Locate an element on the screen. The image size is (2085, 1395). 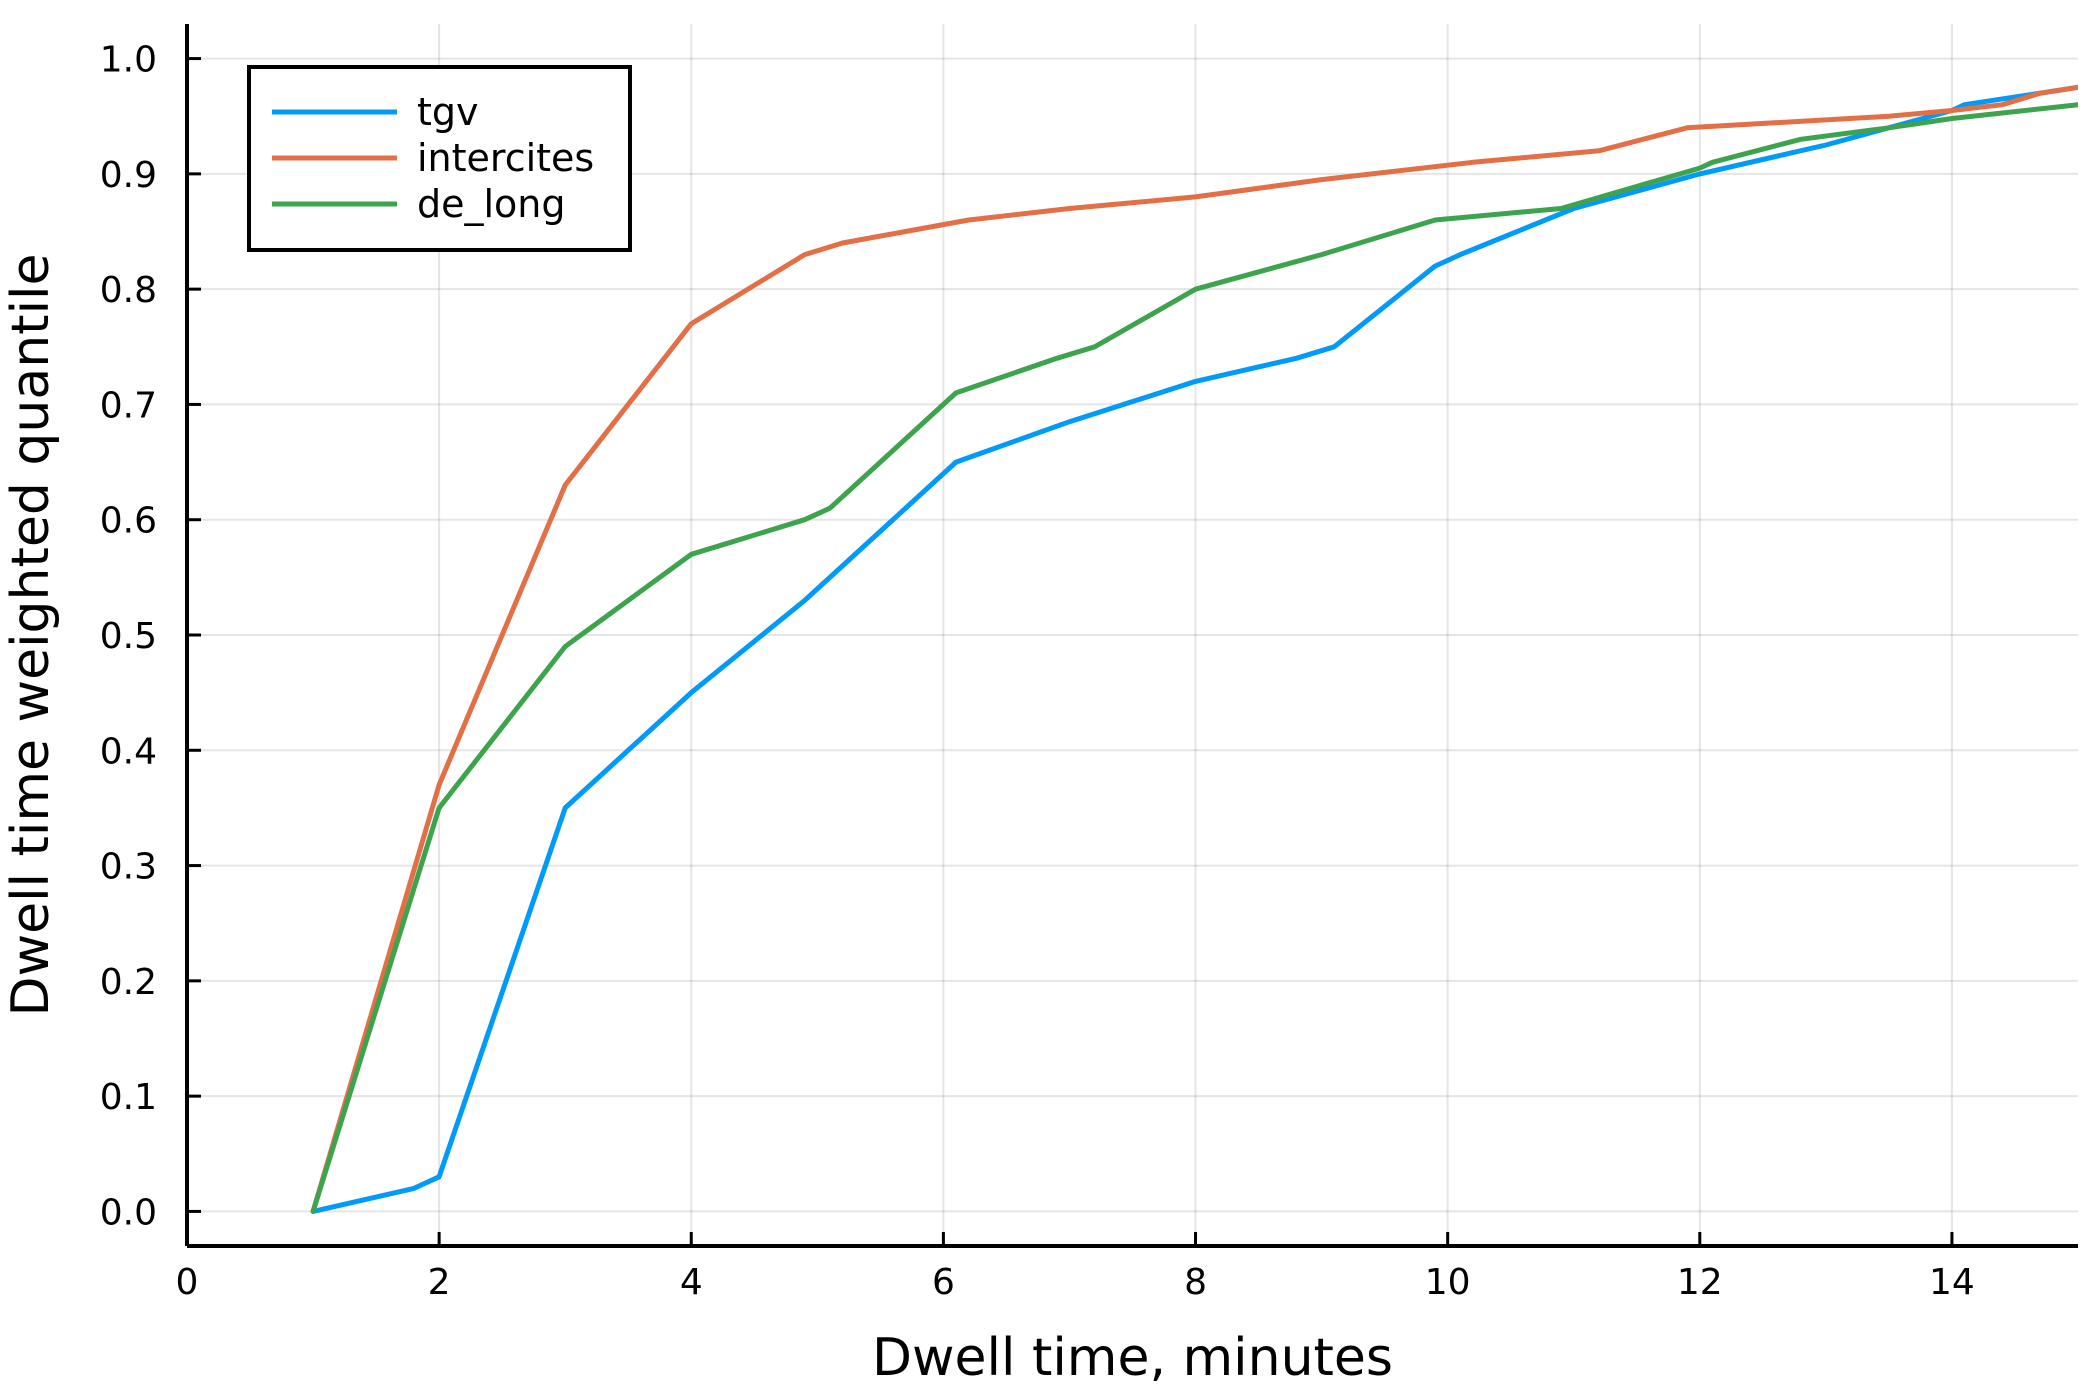
x-tick-label: 10 is located at coordinates (1448, 1282).